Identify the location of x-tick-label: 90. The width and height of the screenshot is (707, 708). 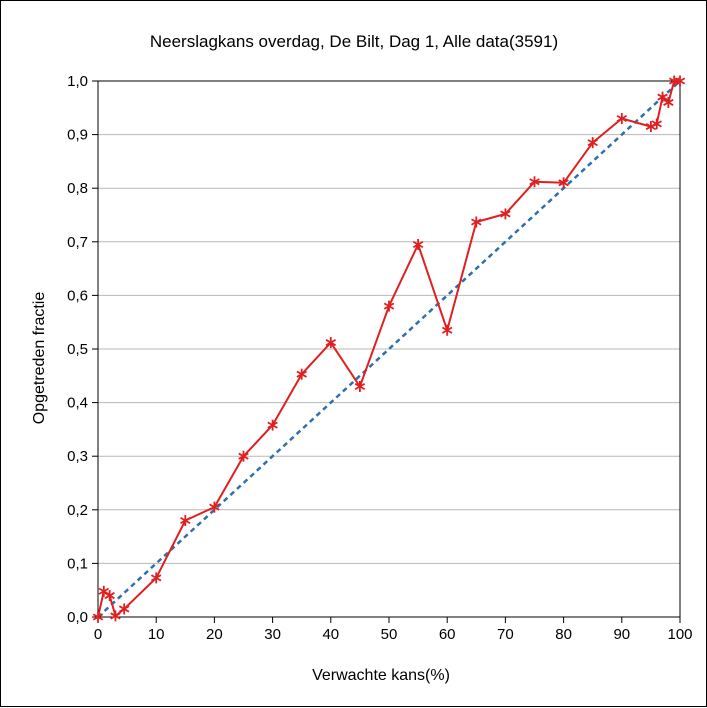
(621, 634).